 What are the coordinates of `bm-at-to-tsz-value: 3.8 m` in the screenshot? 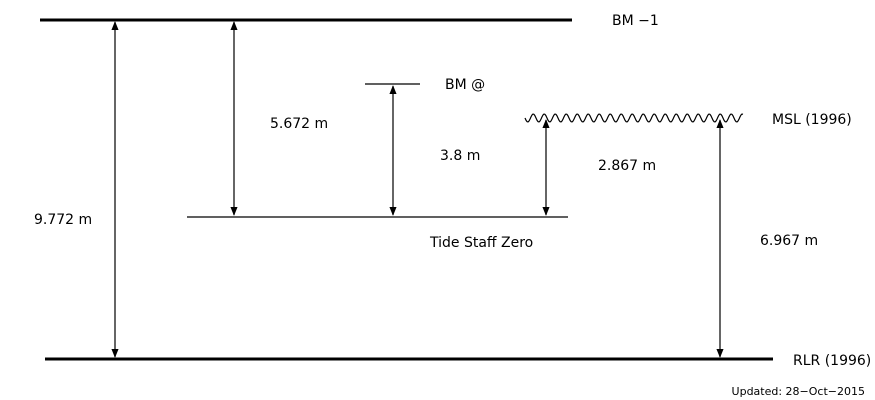 It's located at (460, 156).